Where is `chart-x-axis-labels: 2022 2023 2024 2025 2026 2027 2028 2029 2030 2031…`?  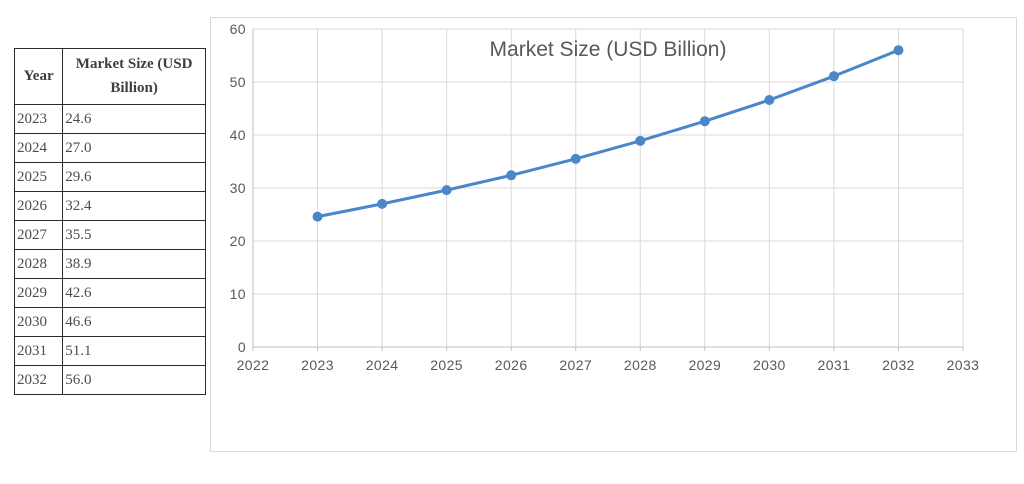
chart-x-axis-labels: 2022 2023 2024 2025 2026 2027 2028 2029 2030 2031… is located at coordinates (608, 365).